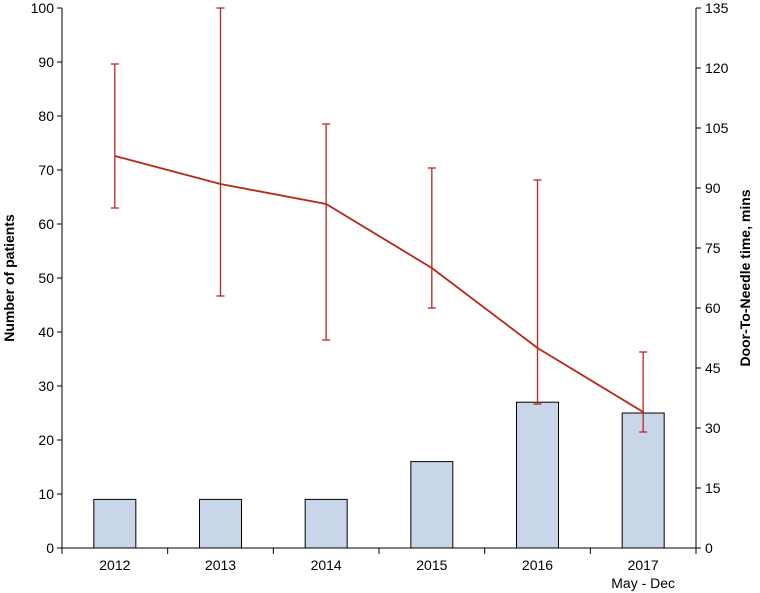 Image resolution: width=760 pixels, height=593 pixels. What do you see at coordinates (717, 8) in the screenshot?
I see `right-tick-label: 135` at bounding box center [717, 8].